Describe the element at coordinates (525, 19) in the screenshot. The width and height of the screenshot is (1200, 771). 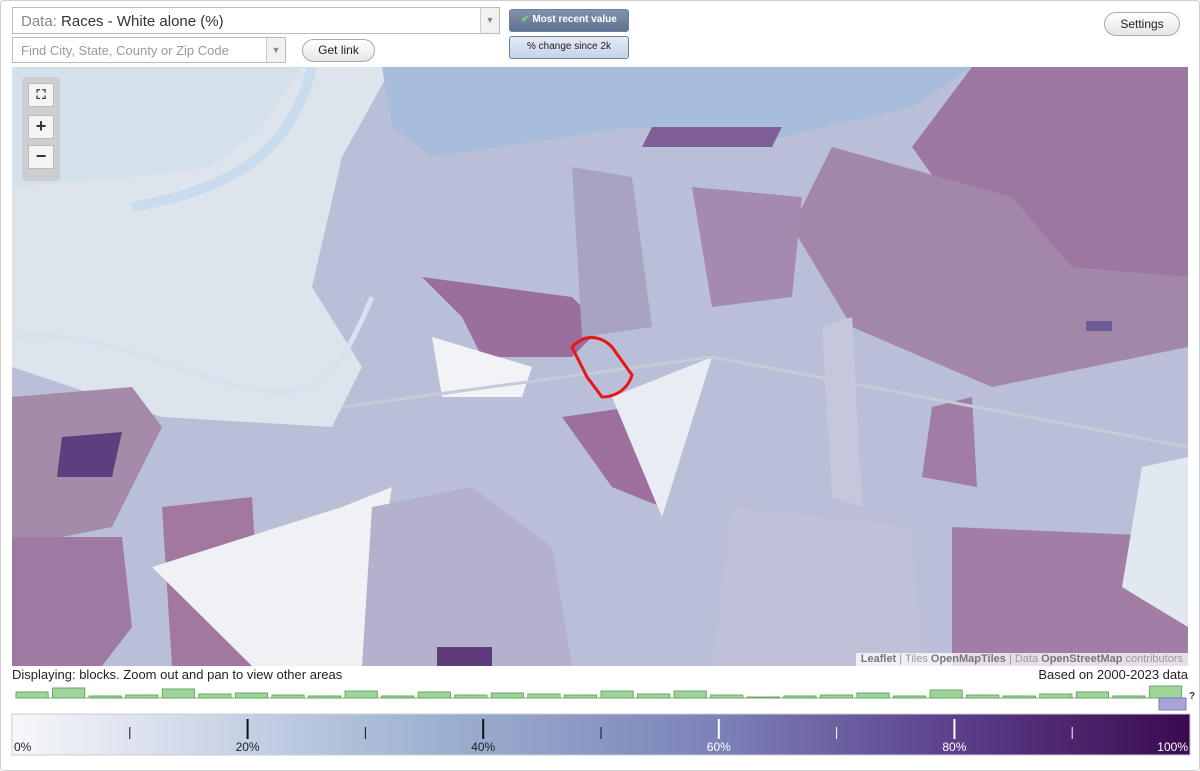
I see `check-icon: ✔` at that location.